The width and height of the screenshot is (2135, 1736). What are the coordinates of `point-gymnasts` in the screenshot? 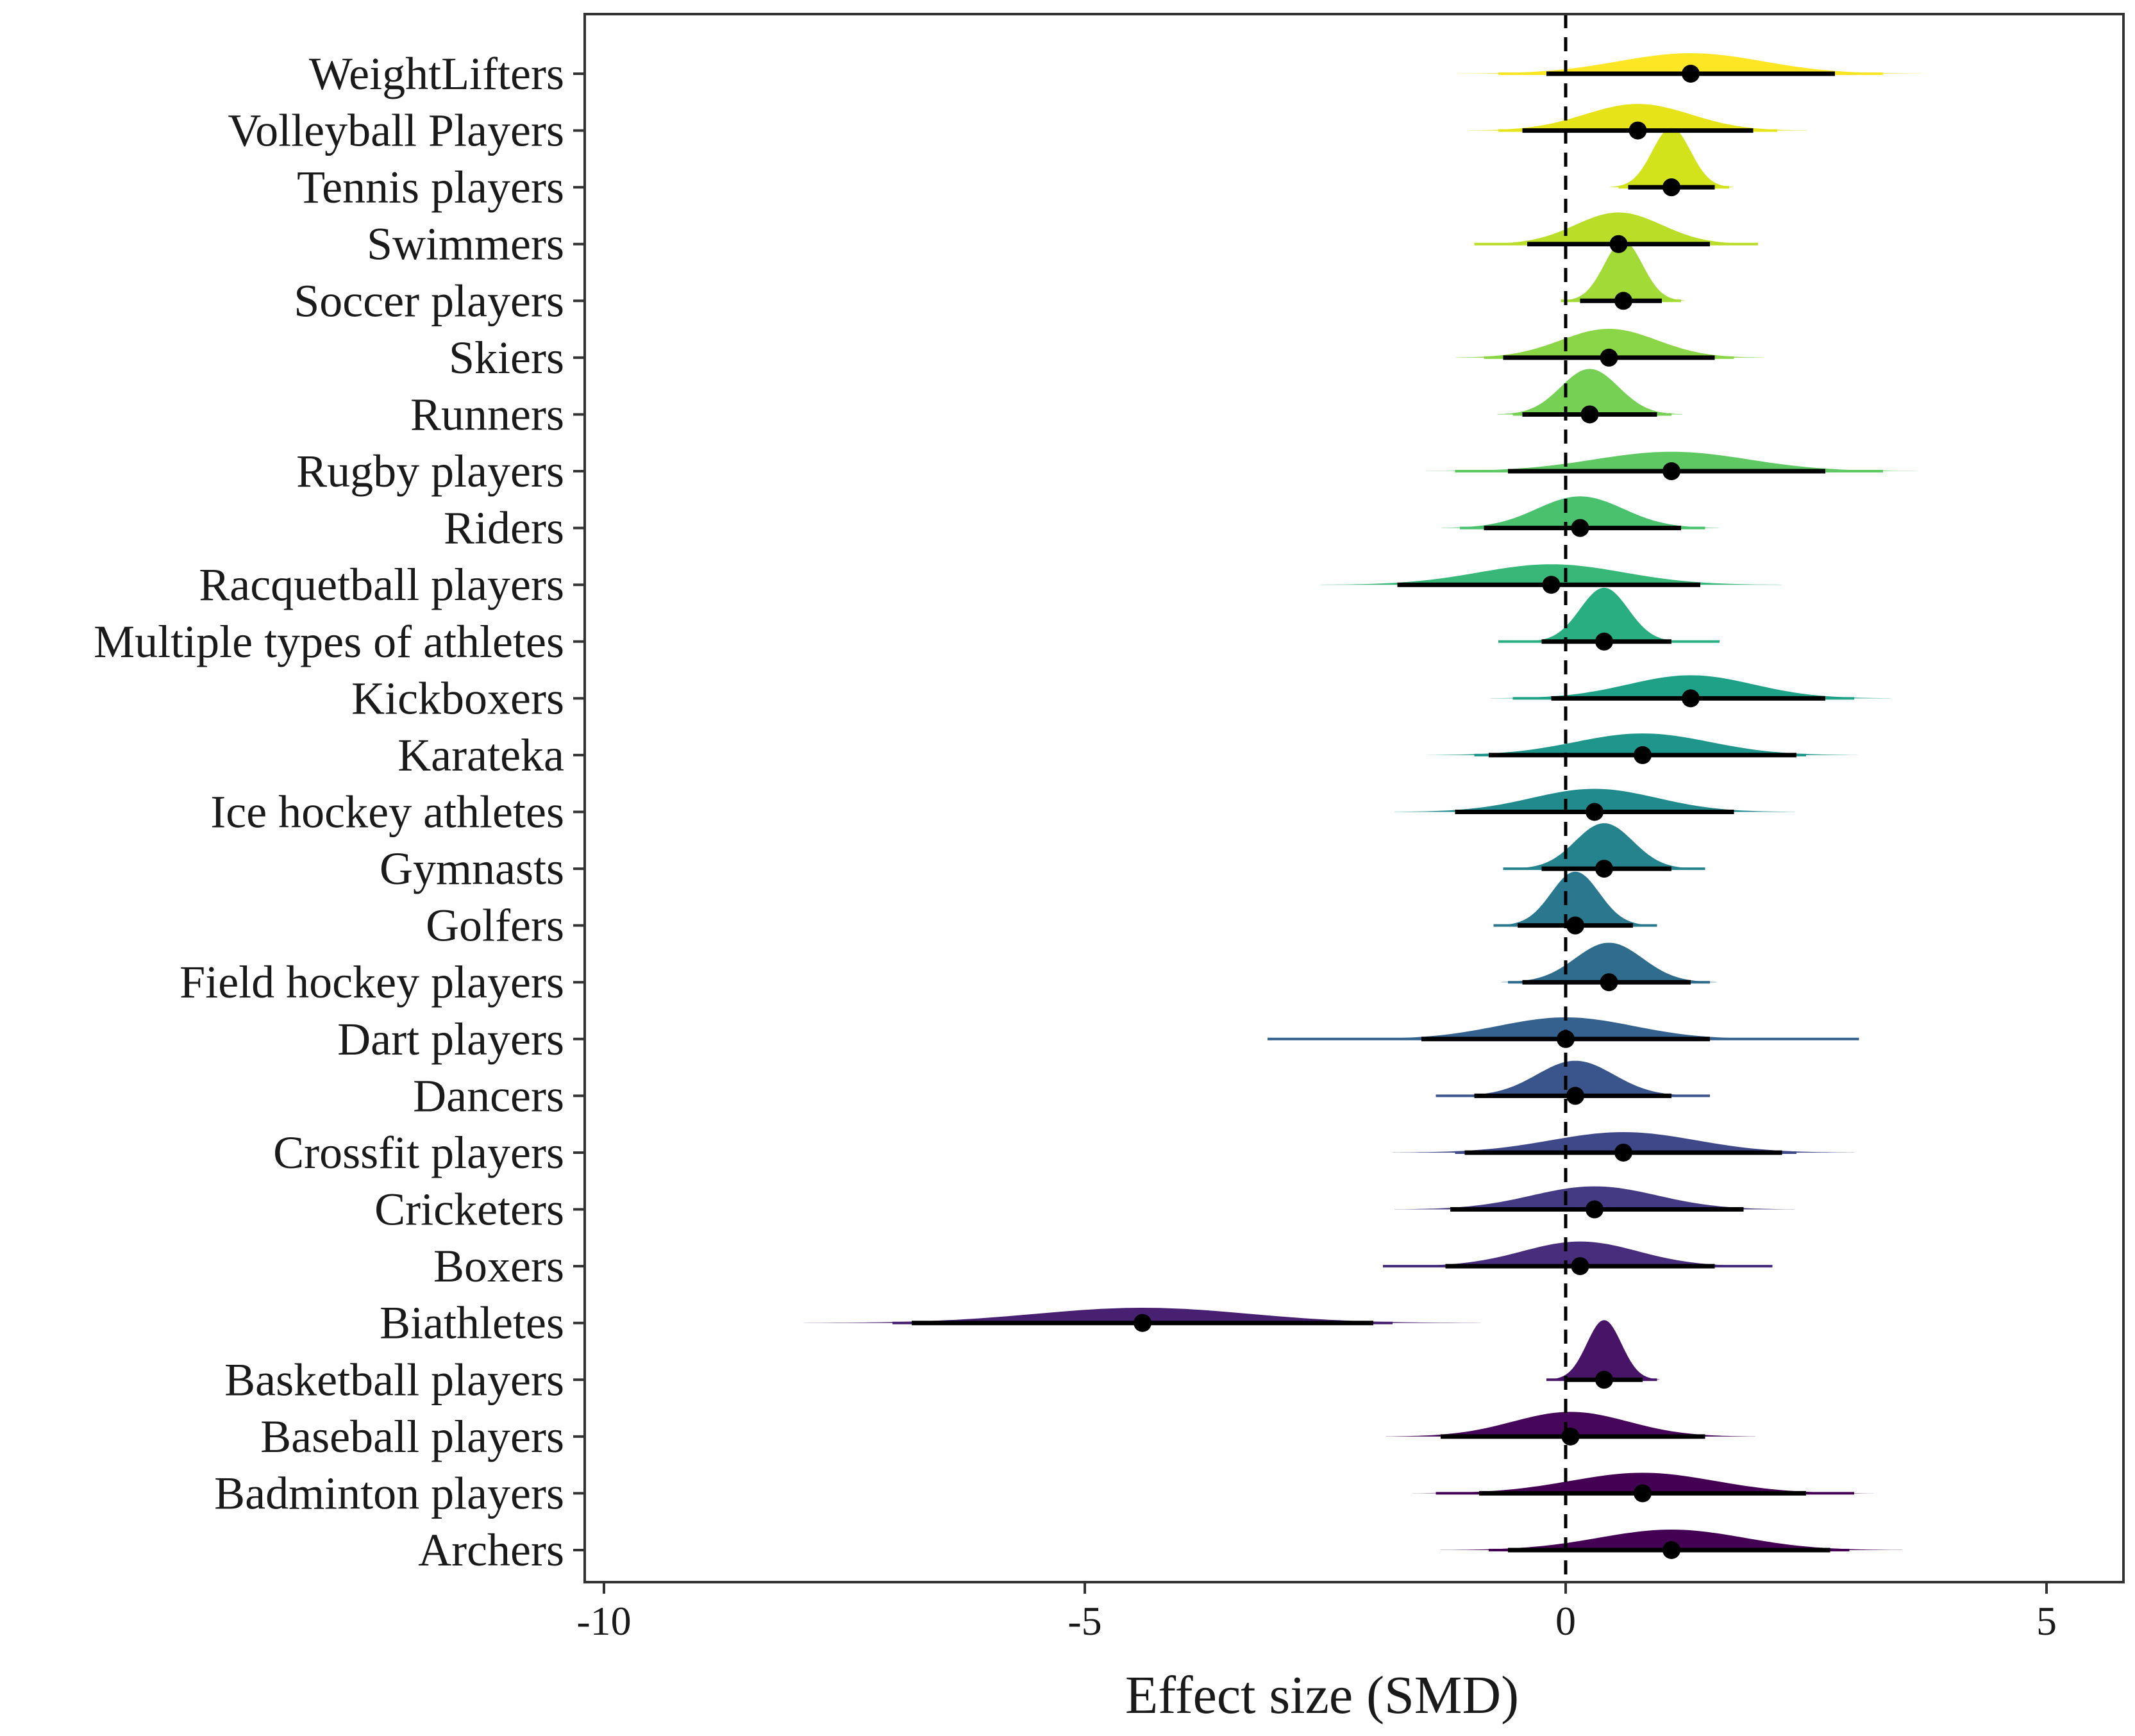 It's located at (1604, 869).